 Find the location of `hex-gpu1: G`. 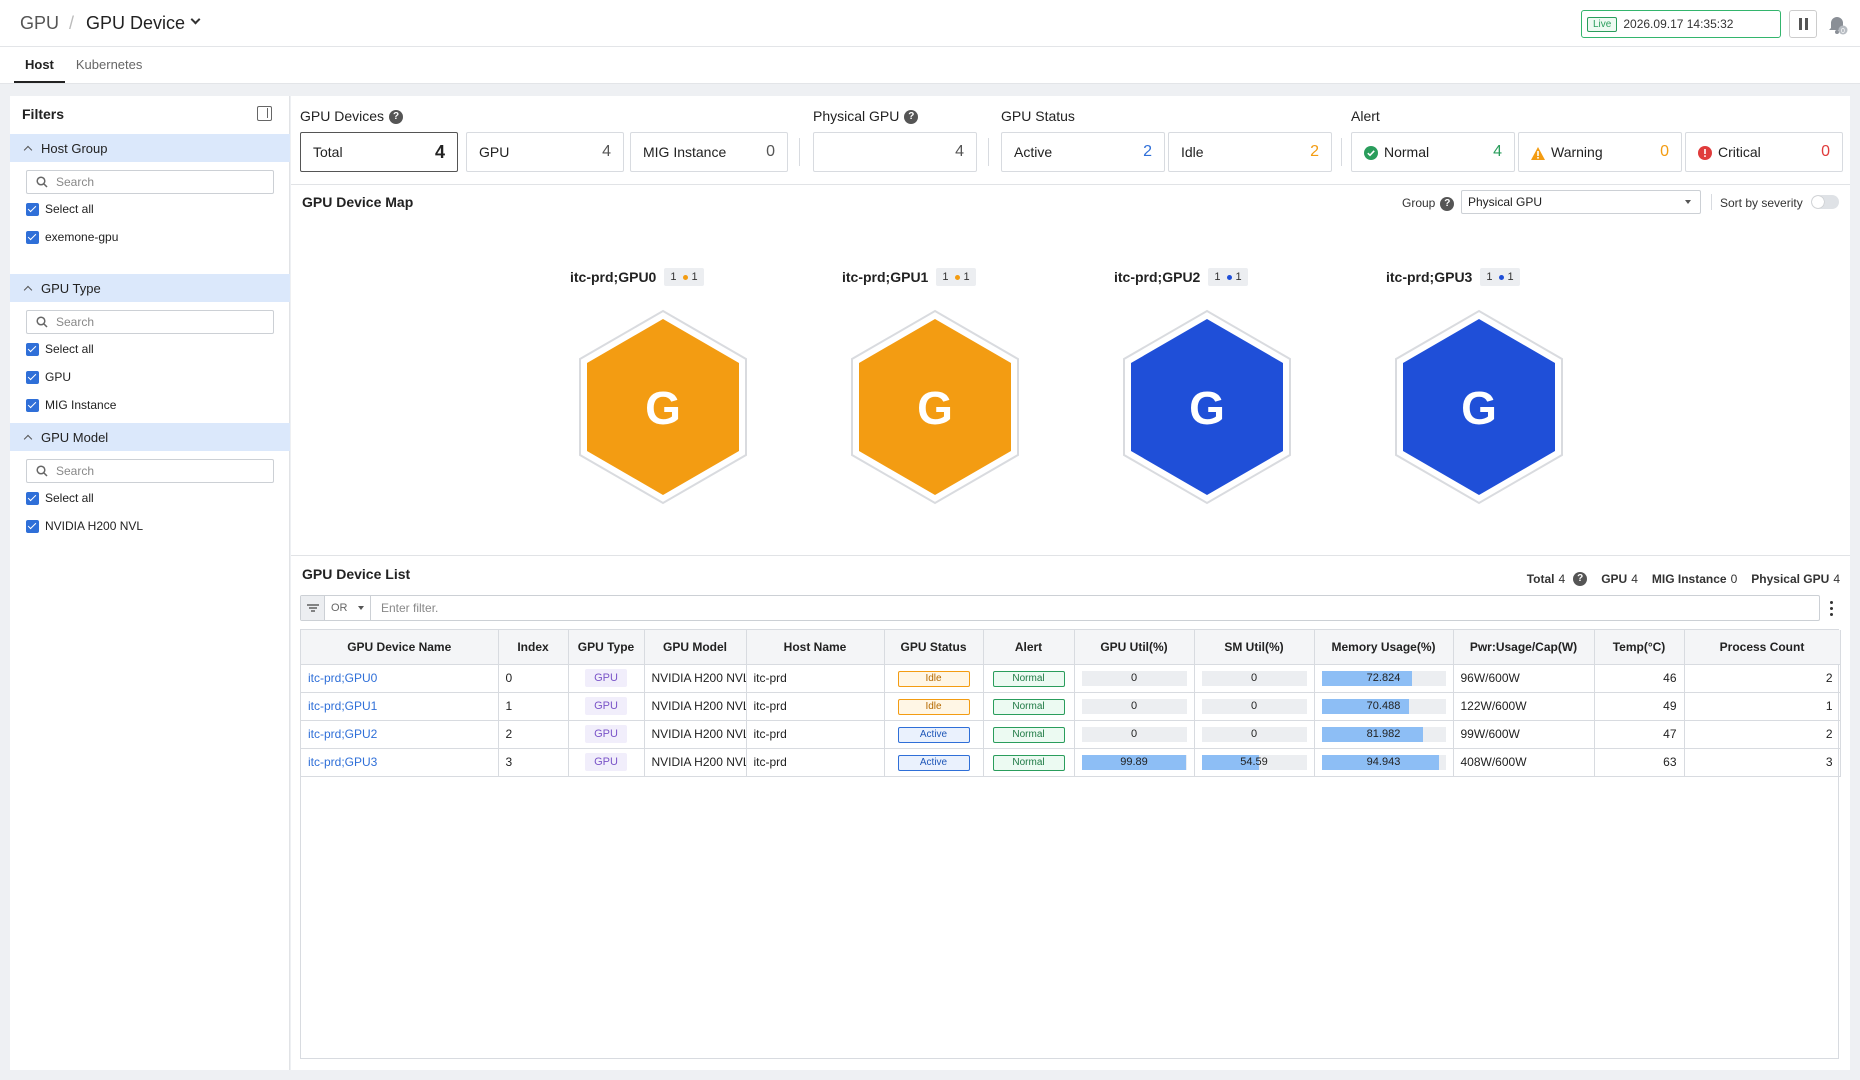

hex-gpu1: G is located at coordinates (935, 407).